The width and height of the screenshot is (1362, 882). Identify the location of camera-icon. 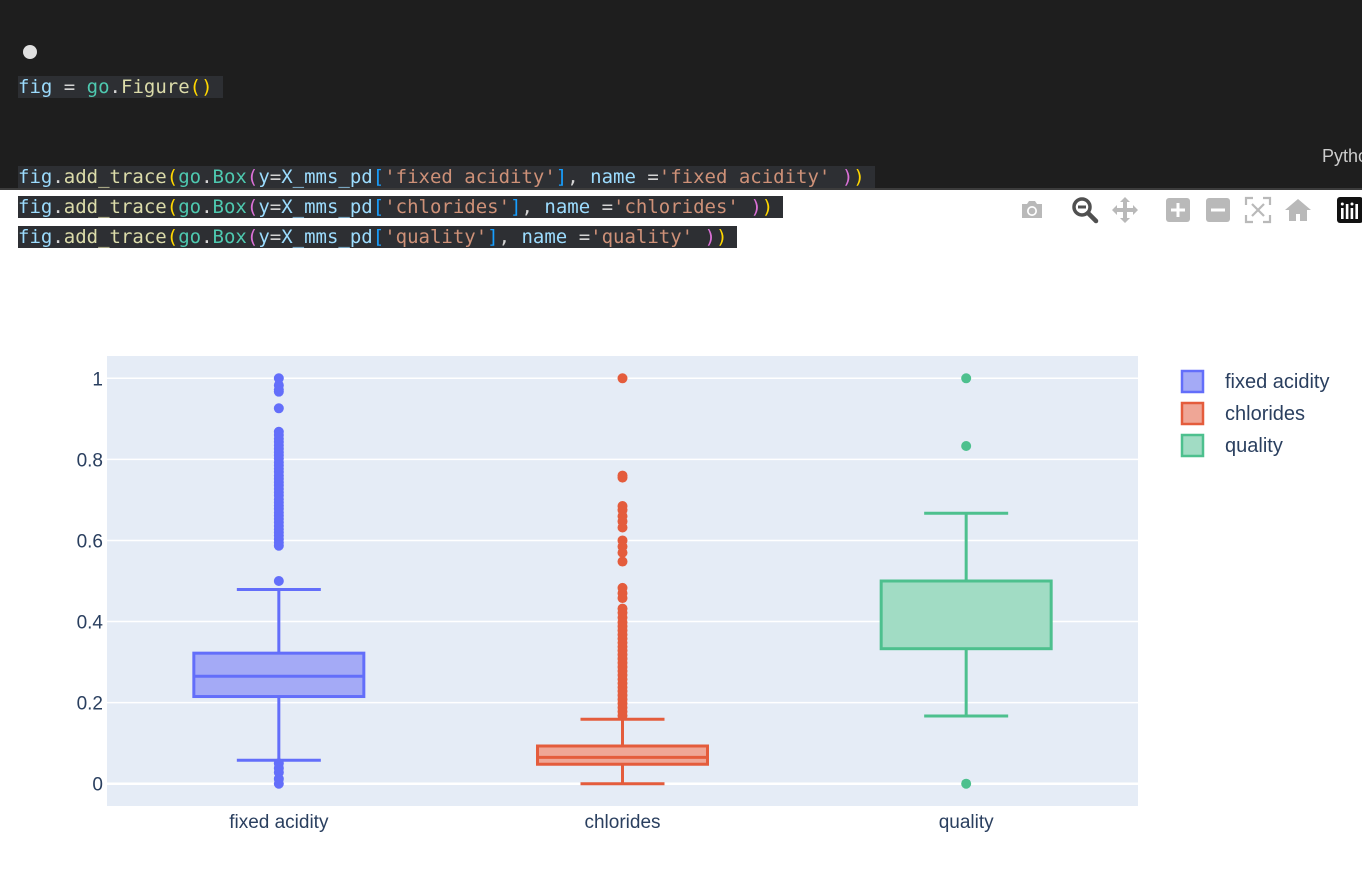
(1032, 210).